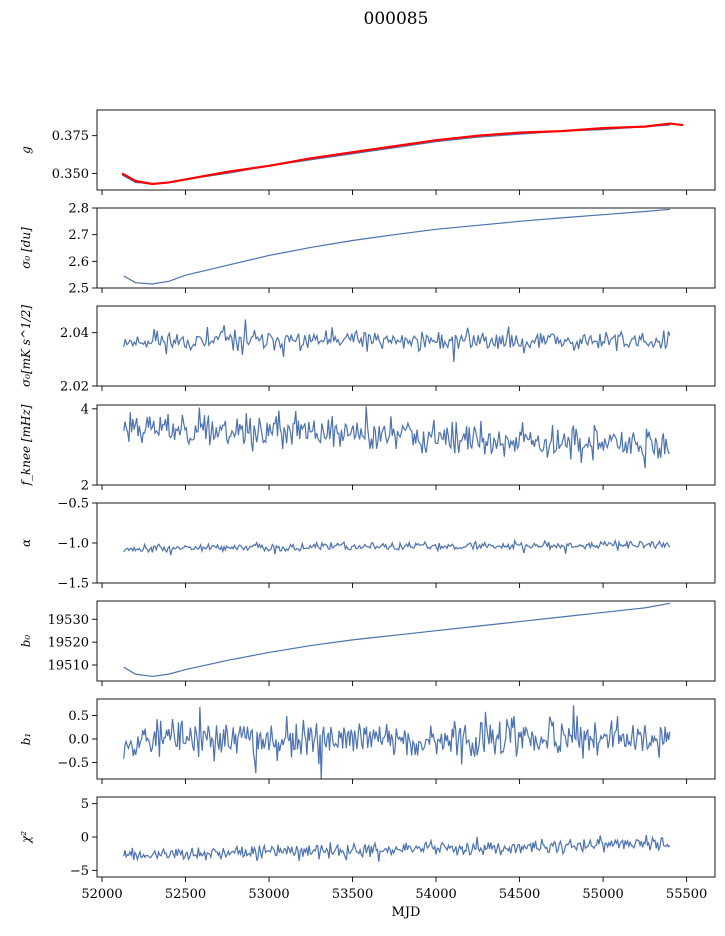  Describe the element at coordinates (74, 333) in the screenshot. I see `y-tick-label: 2.04` at that location.